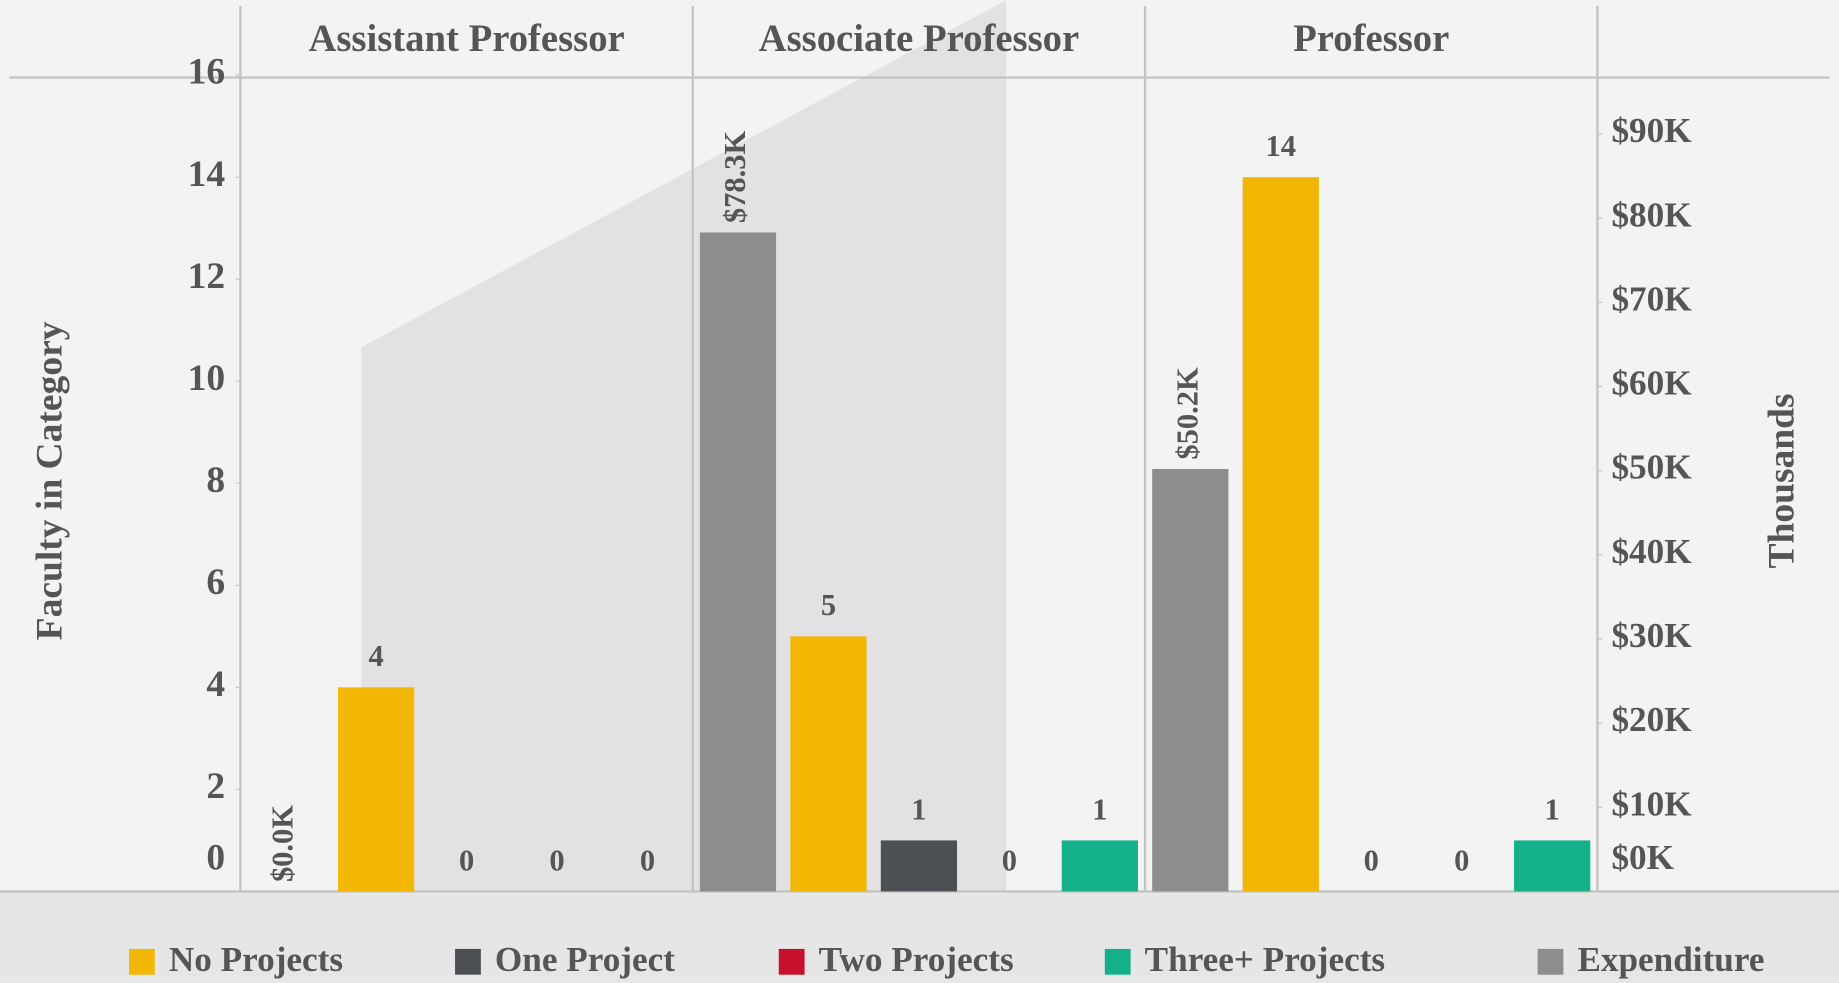 The width and height of the screenshot is (1839, 983). I want to click on y2-tick-label: $10K, so click(1651, 803).